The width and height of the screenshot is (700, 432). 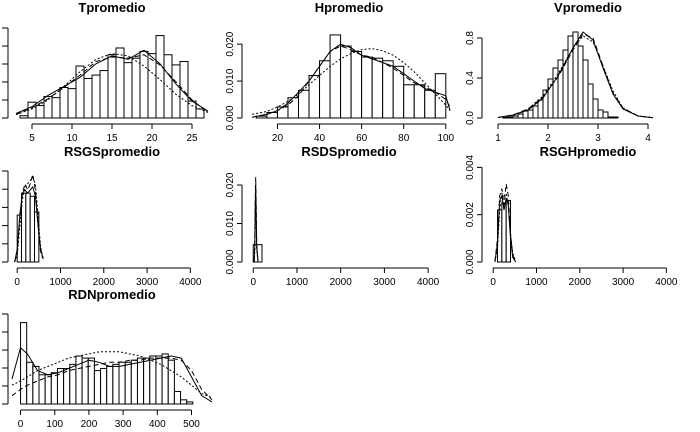 What do you see at coordinates (230, 43) in the screenshot?
I see `y-tick-label: 0.020` at bounding box center [230, 43].